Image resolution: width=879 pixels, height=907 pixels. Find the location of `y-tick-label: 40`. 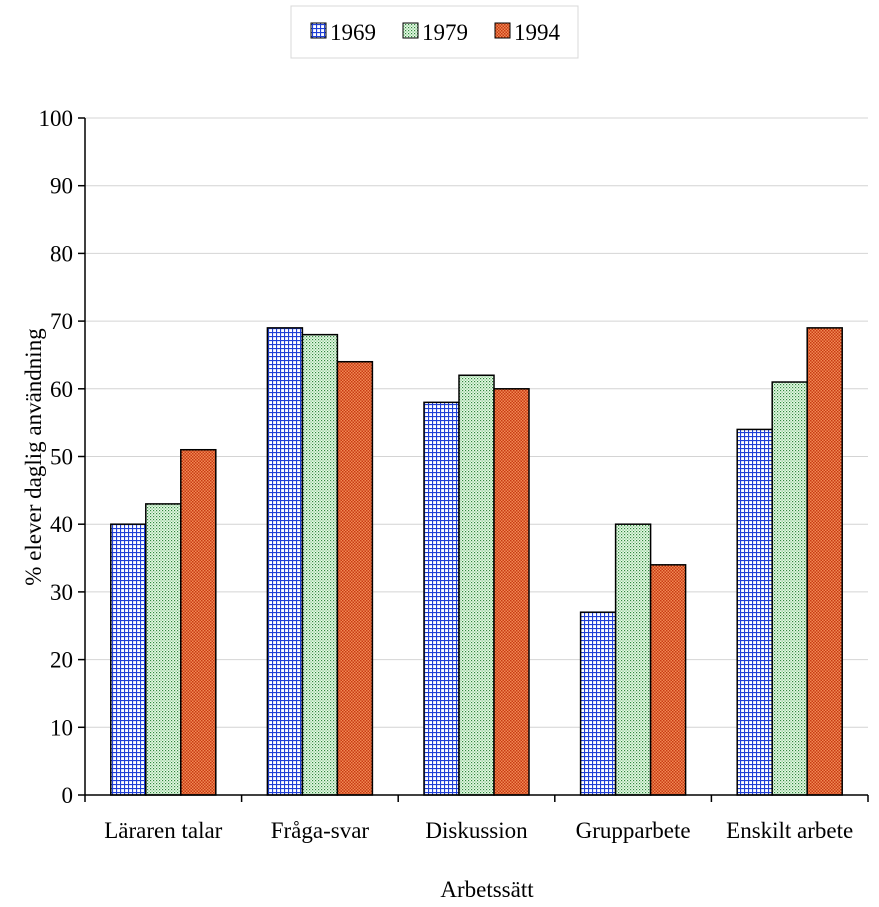

y-tick-label: 40 is located at coordinates (61, 524).